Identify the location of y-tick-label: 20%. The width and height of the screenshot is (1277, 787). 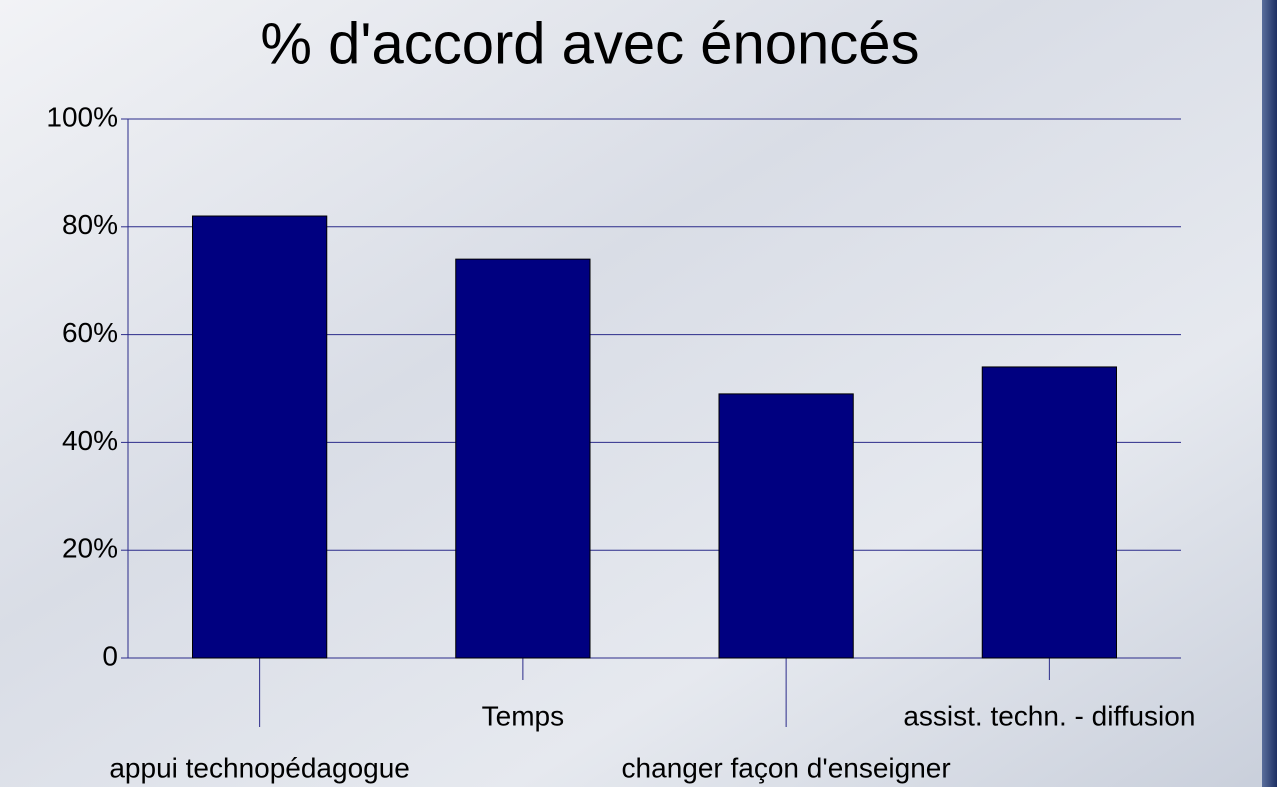
(90, 548).